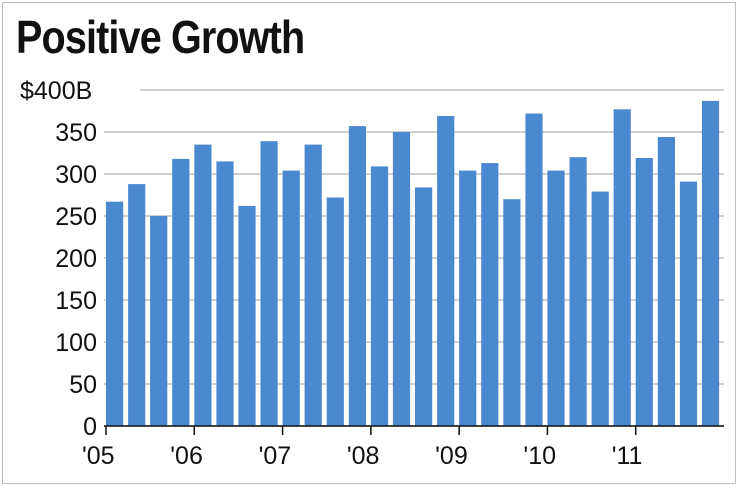  I want to click on y-tick-label: $400B, so click(56, 91).